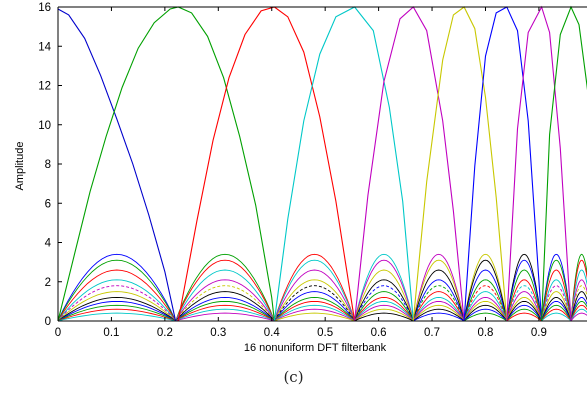 Image resolution: width=587 pixels, height=400 pixels. I want to click on y-tick-label: 0, so click(48, 322).